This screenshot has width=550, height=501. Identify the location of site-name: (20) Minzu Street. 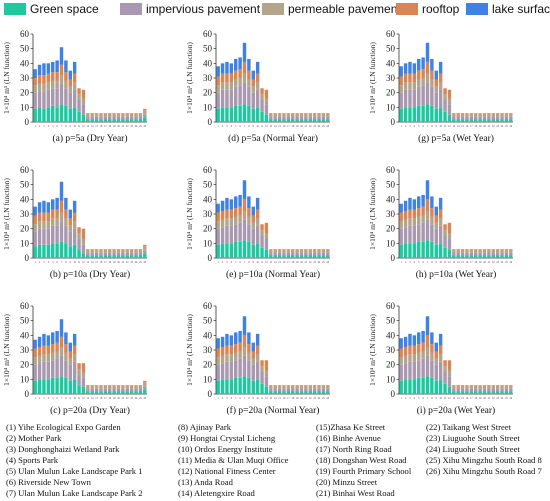
(347, 482).